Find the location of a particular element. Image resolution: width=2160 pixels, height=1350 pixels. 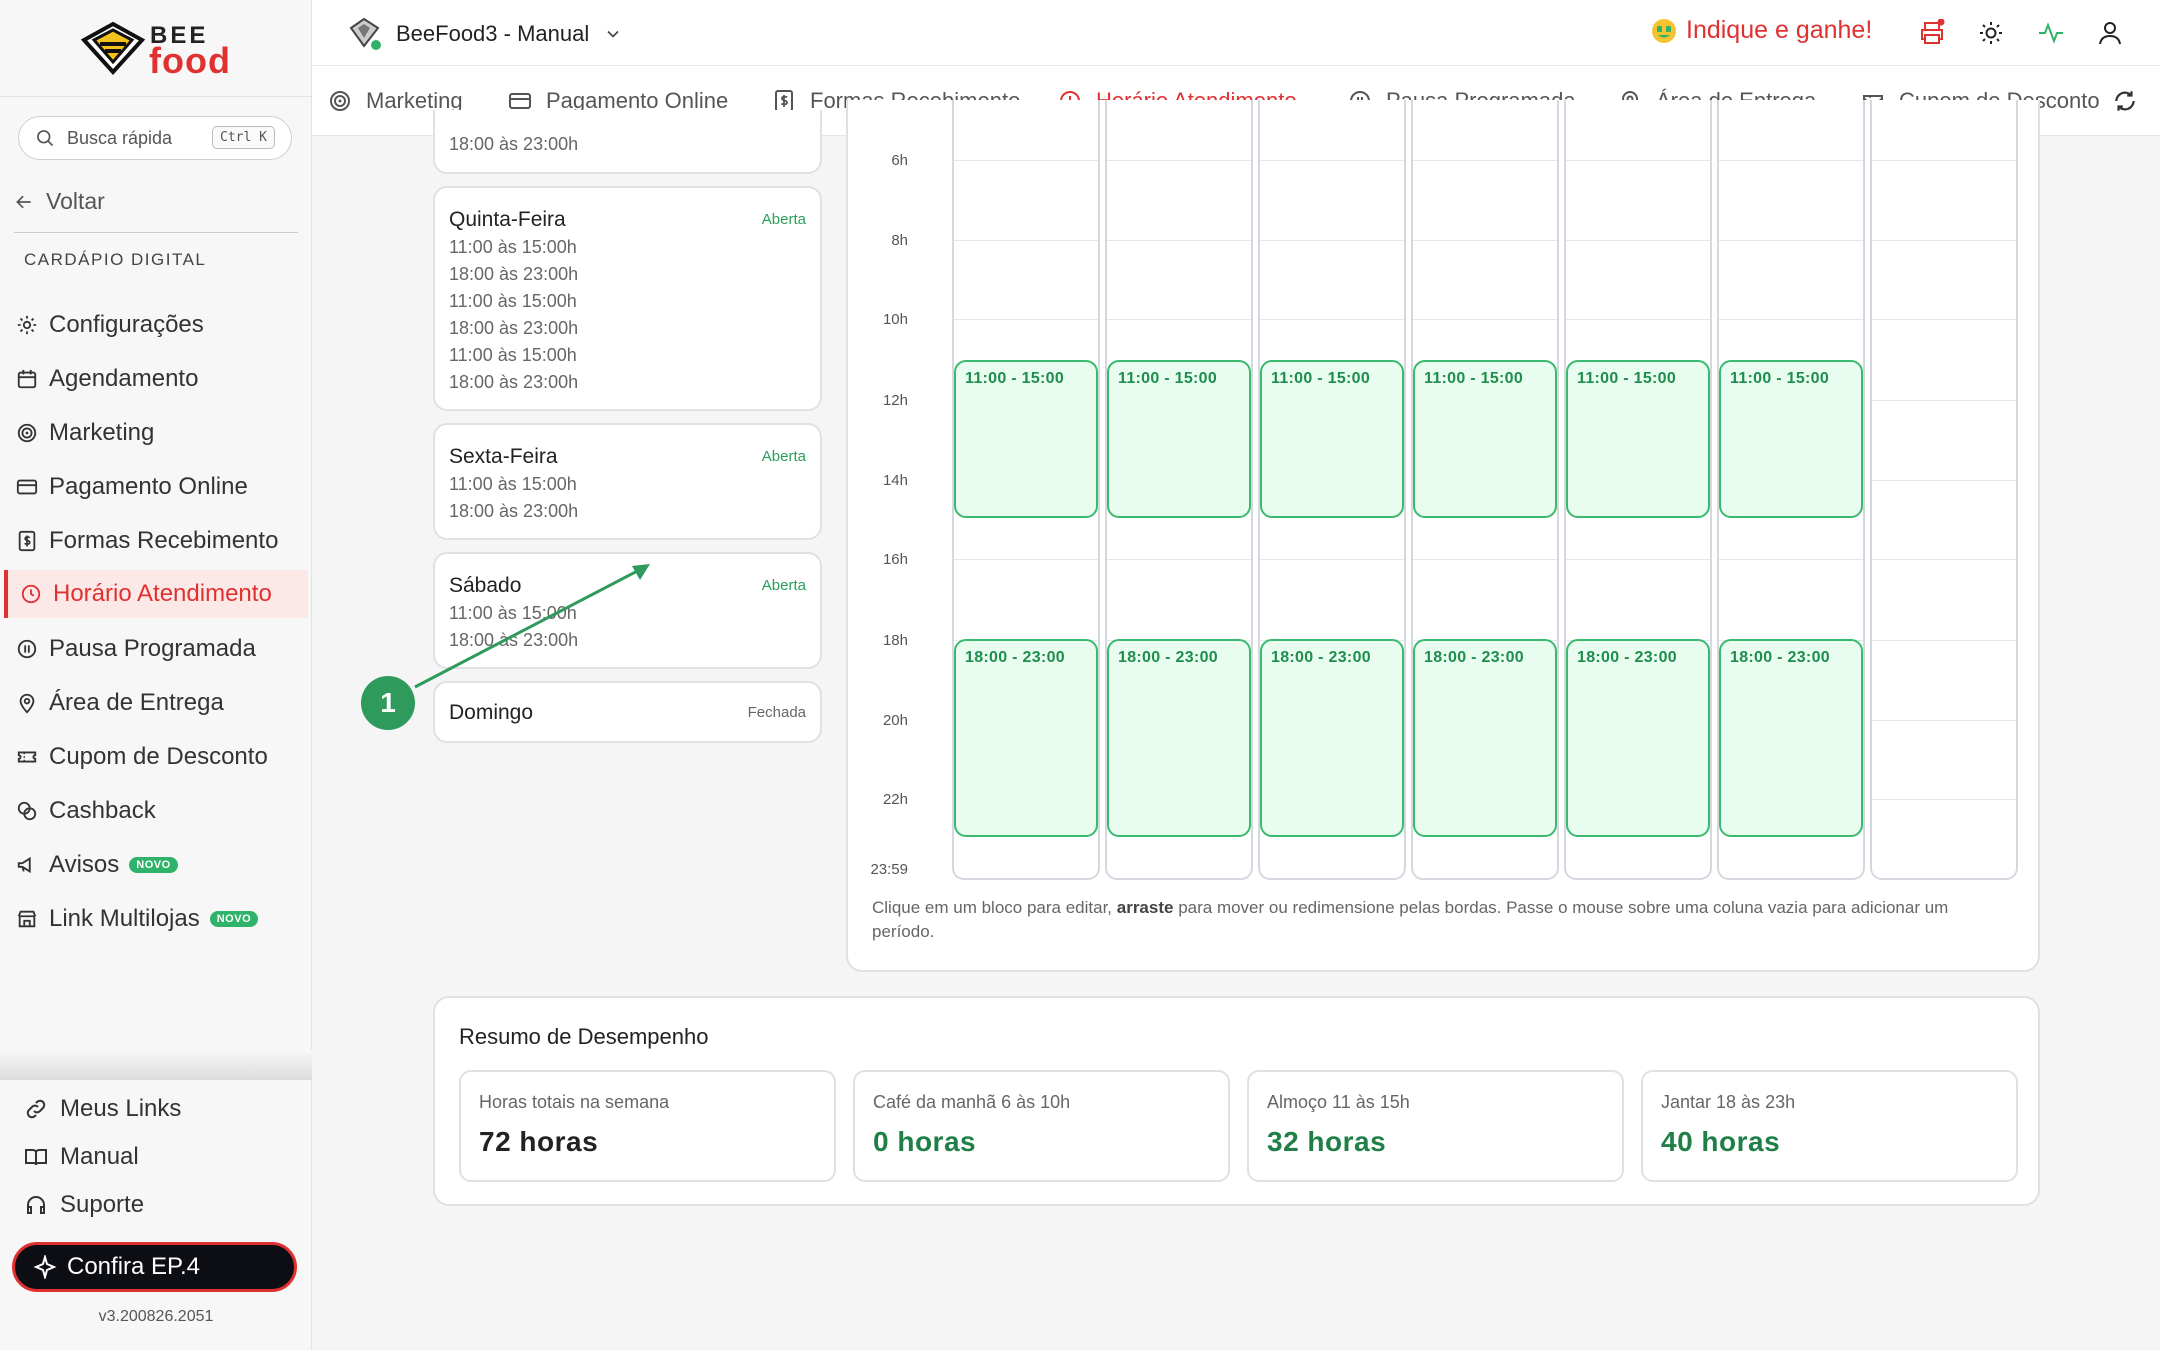

refresh-icon is located at coordinates (2125, 101).